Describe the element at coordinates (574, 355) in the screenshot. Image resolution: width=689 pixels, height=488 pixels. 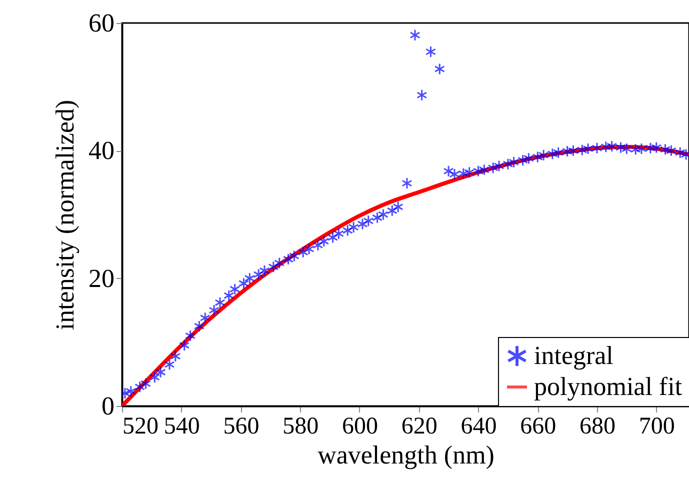
I see `legend-label: integral` at that location.